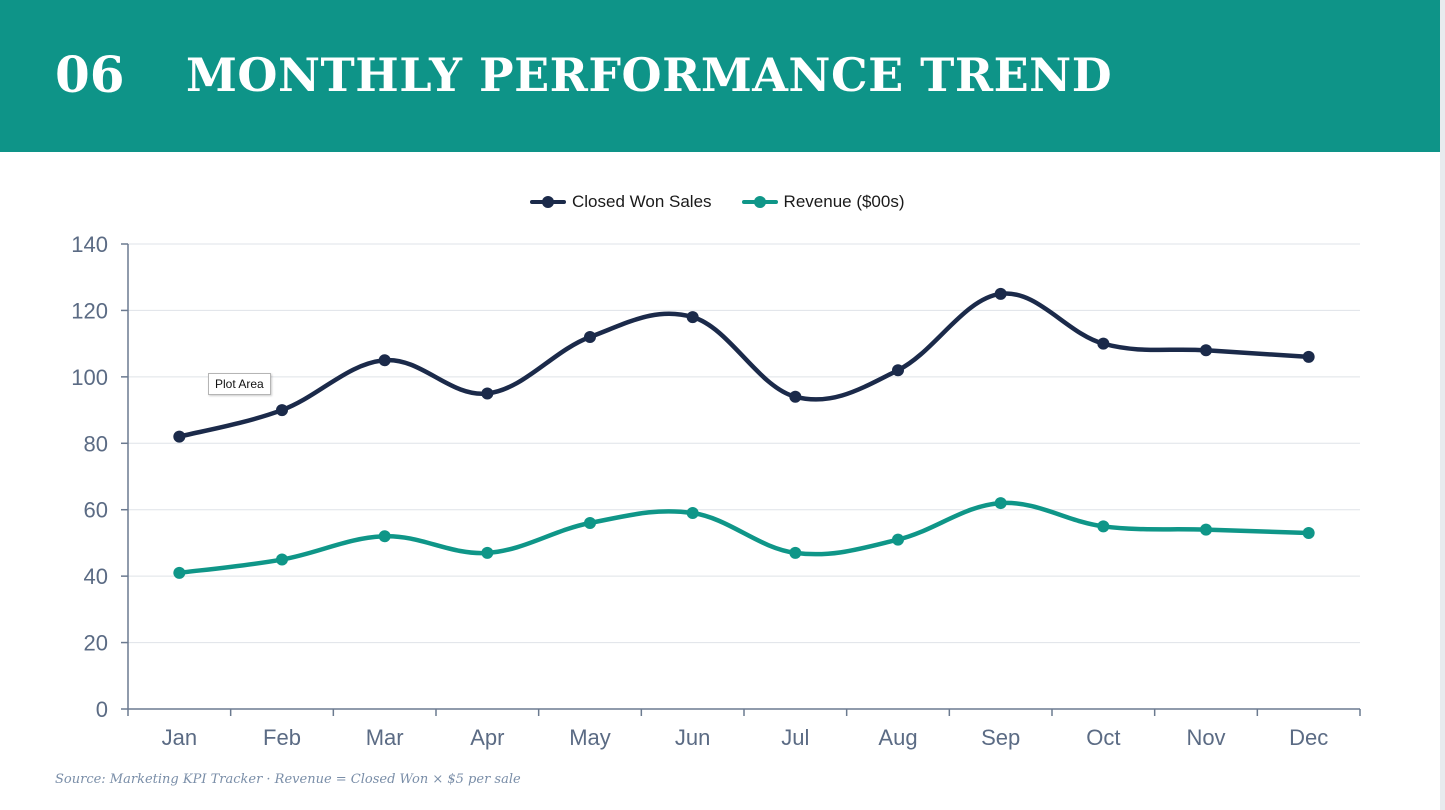 This screenshot has width=1445, height=810. I want to click on legend-item-closed-won: Closed Won Sales, so click(621, 202).